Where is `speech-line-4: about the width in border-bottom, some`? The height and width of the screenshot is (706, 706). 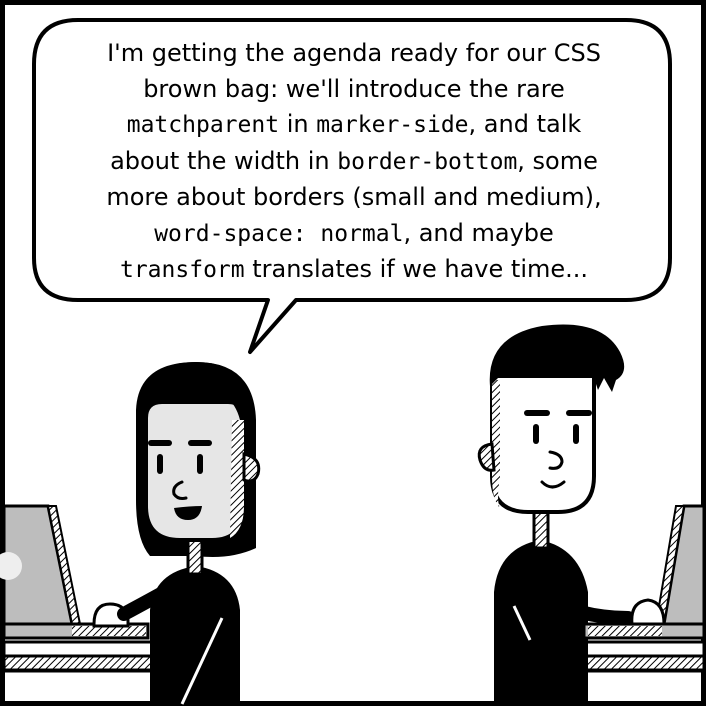 speech-line-4: about the width in border-bottom, some is located at coordinates (354, 160).